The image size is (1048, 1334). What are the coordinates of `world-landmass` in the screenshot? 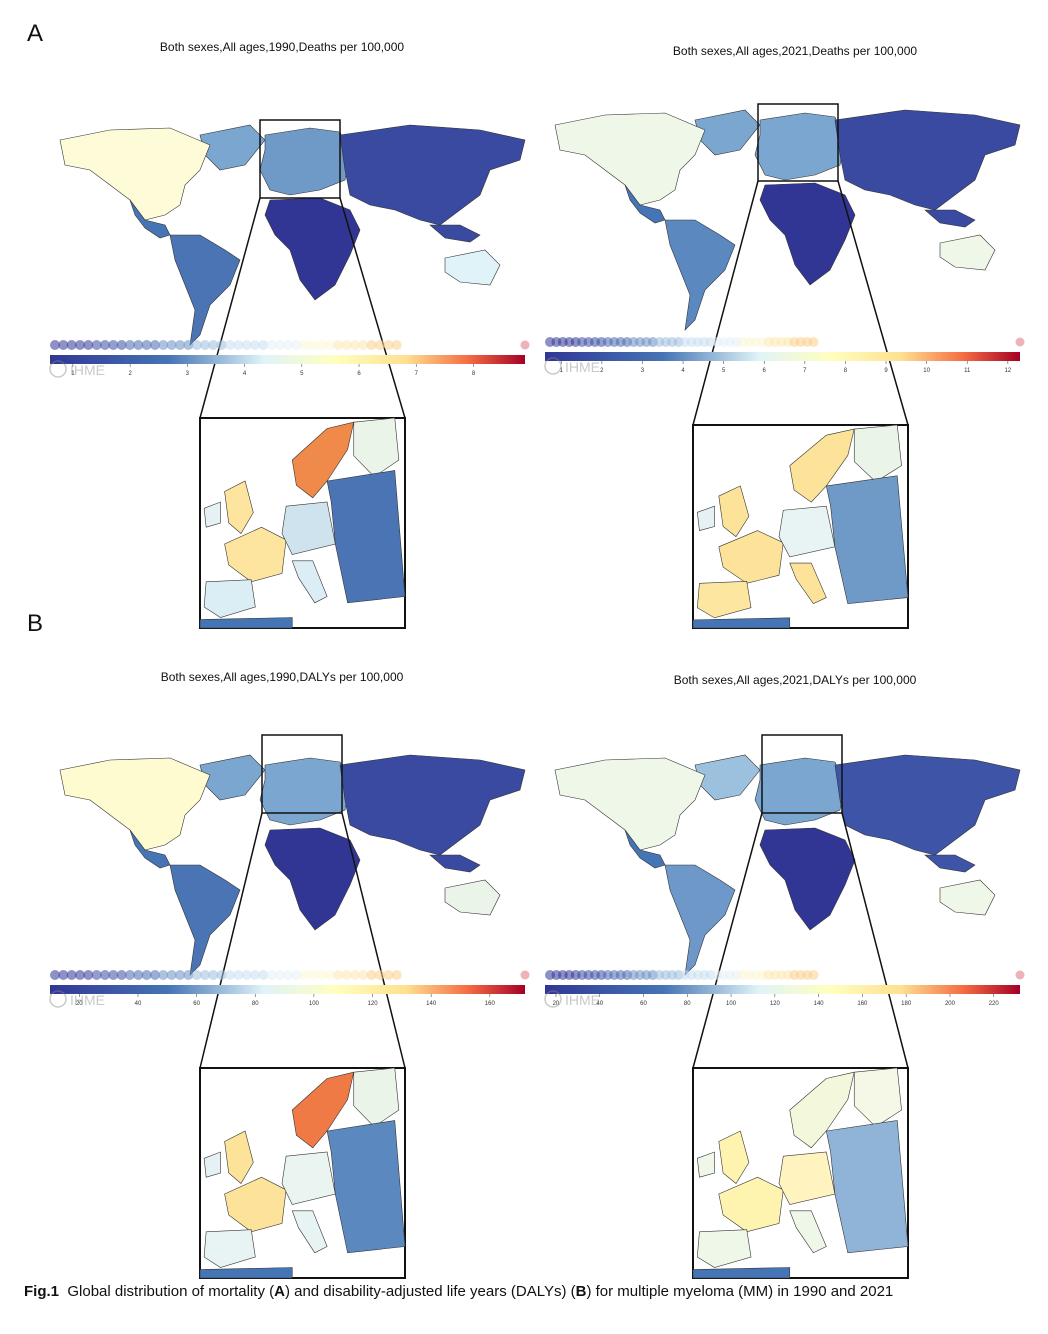 It's located at (787, 865).